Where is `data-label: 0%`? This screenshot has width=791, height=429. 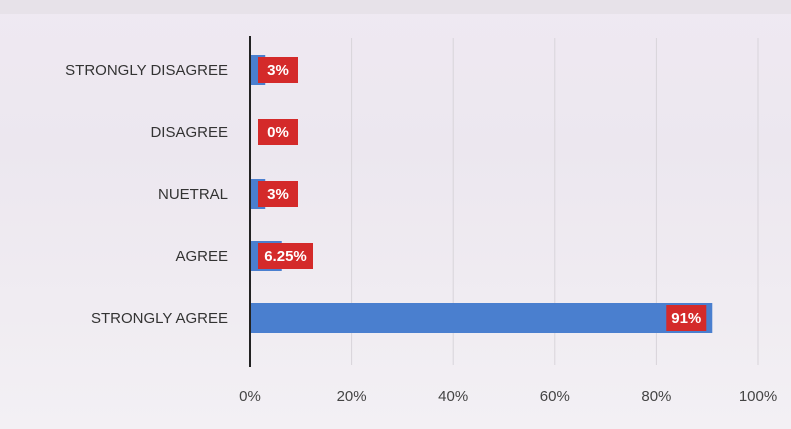
data-label: 0% is located at coordinates (278, 132).